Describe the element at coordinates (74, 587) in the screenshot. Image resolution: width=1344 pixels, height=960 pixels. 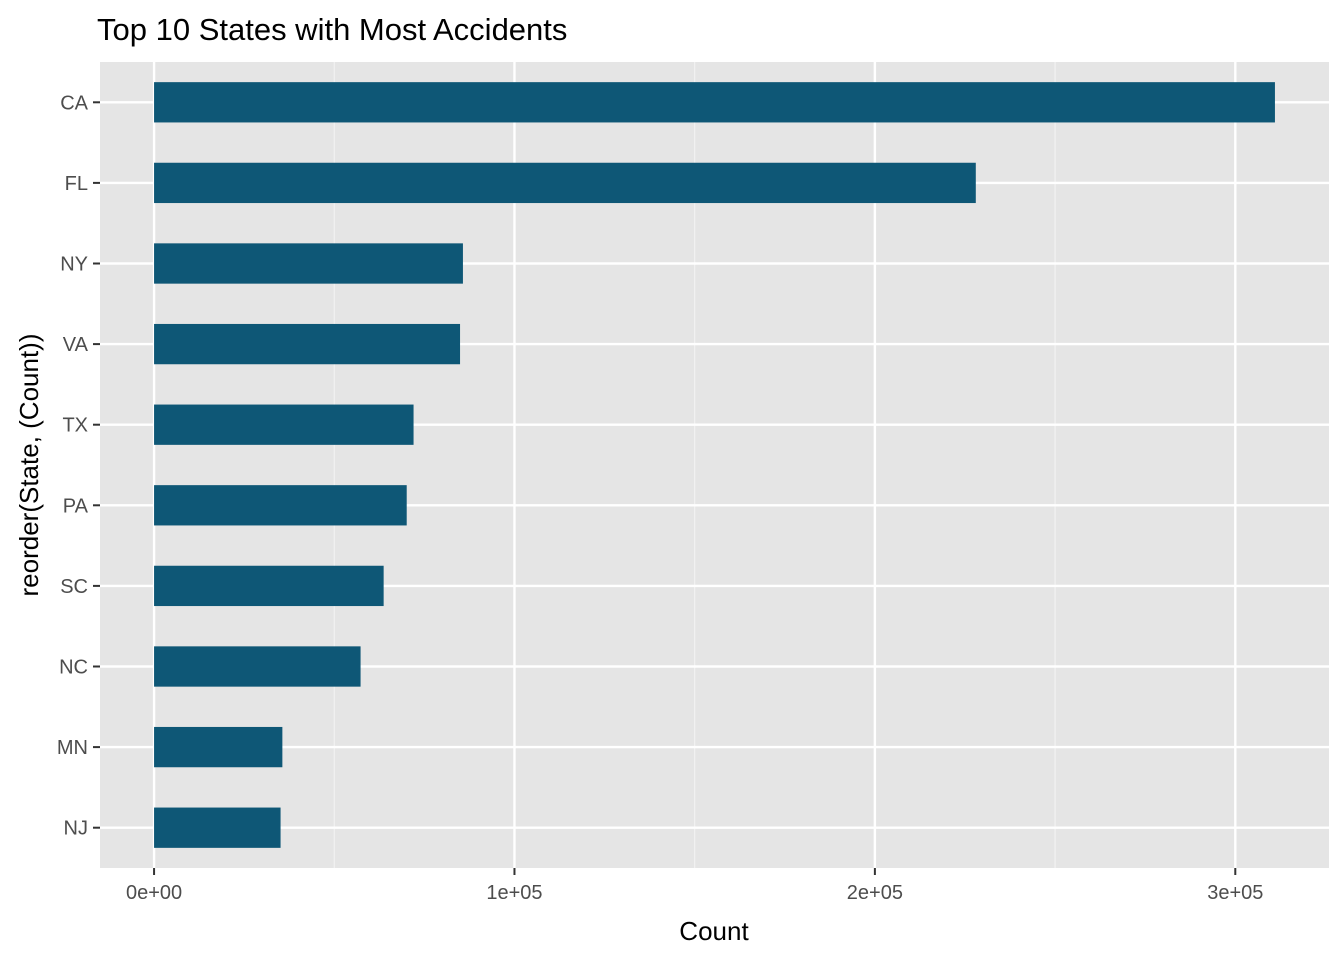
I see `y-tick-label: SC` at that location.